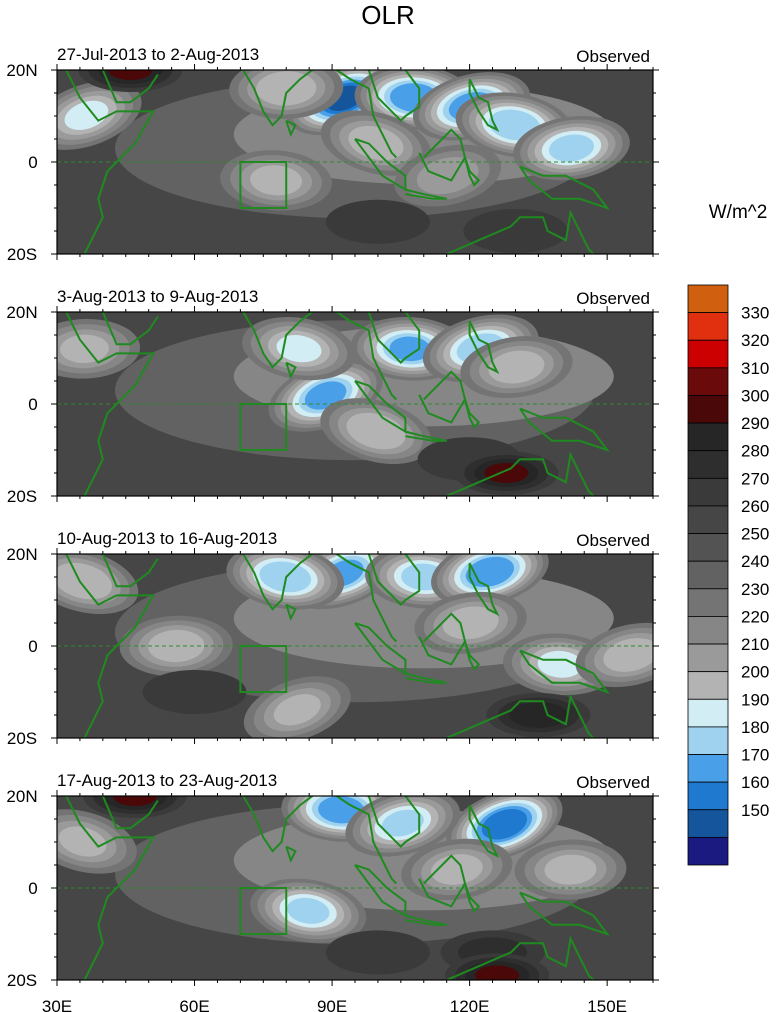 Image resolution: width=781 pixels, height=1012 pixels. I want to click on colorbar-label: 330, so click(755, 313).